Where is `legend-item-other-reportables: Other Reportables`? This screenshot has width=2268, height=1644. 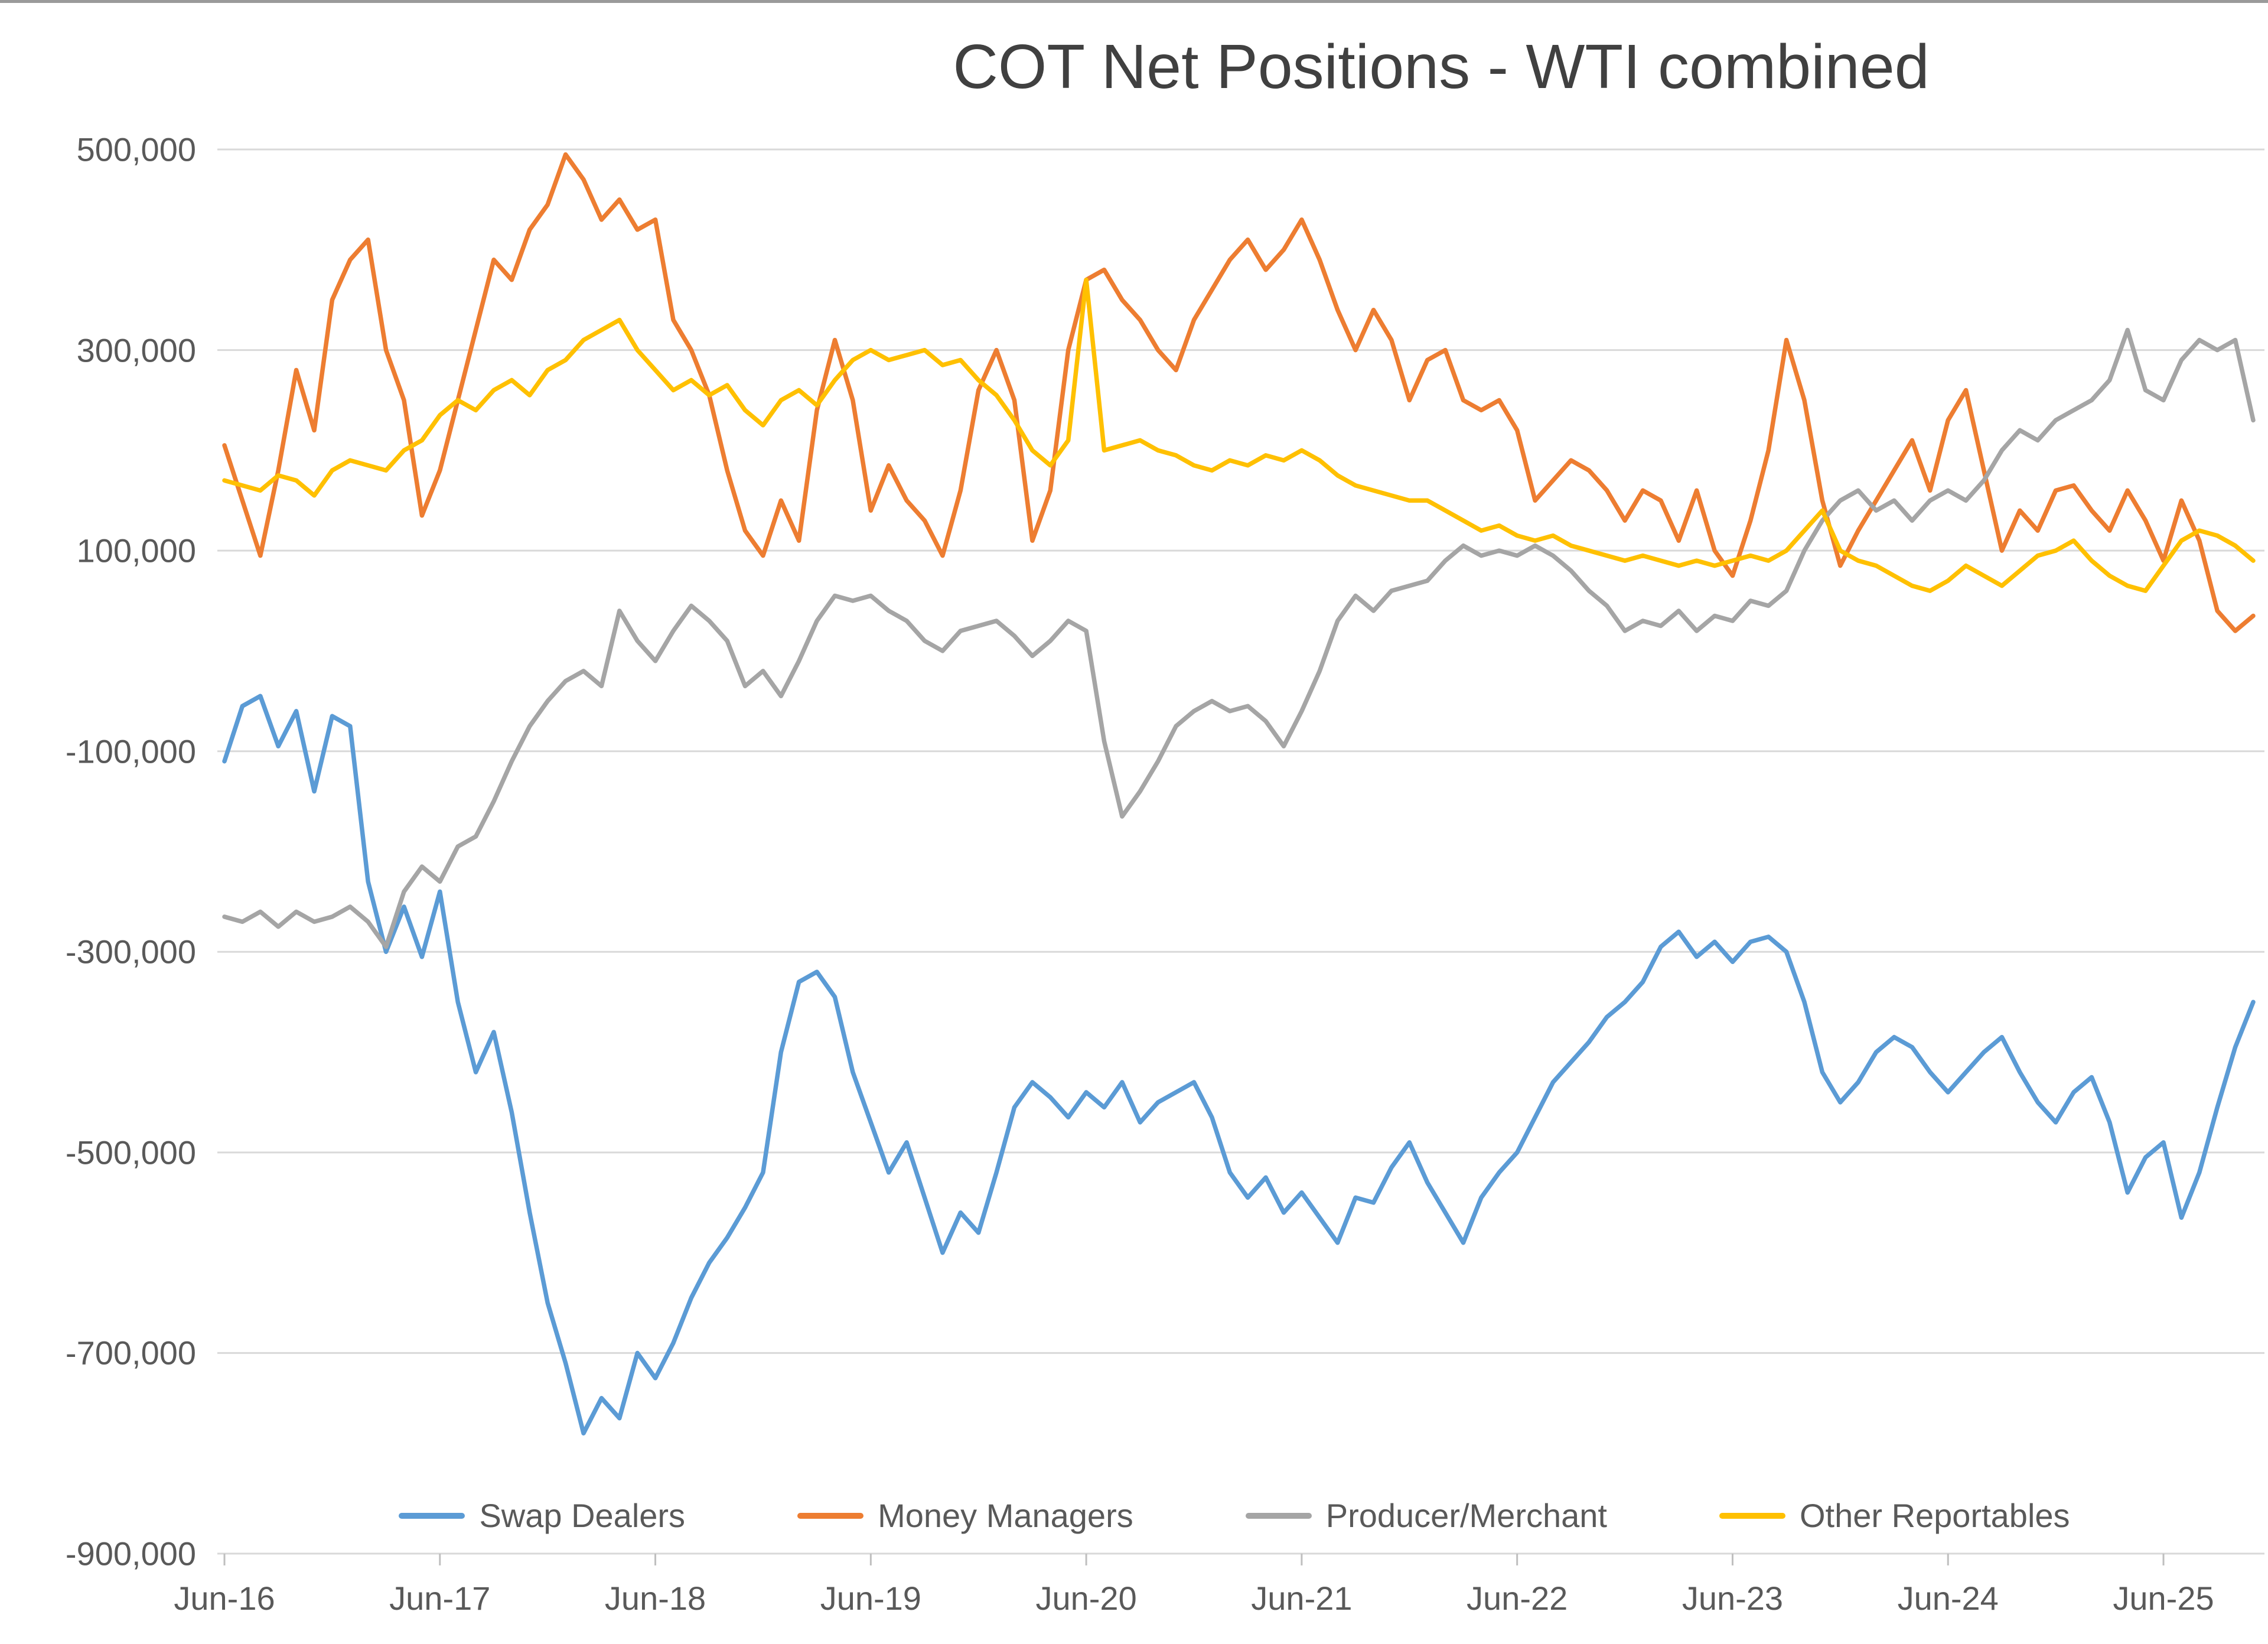 legend-item-other-reportables: Other Reportables is located at coordinates (1894, 1515).